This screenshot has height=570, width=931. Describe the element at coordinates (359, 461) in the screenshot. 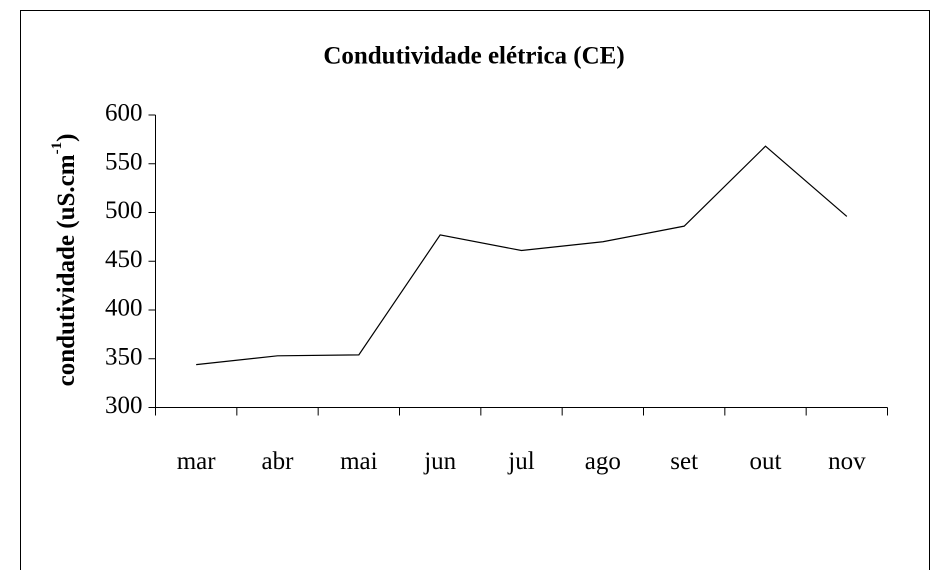

I see `x-tick-label: mai` at that location.